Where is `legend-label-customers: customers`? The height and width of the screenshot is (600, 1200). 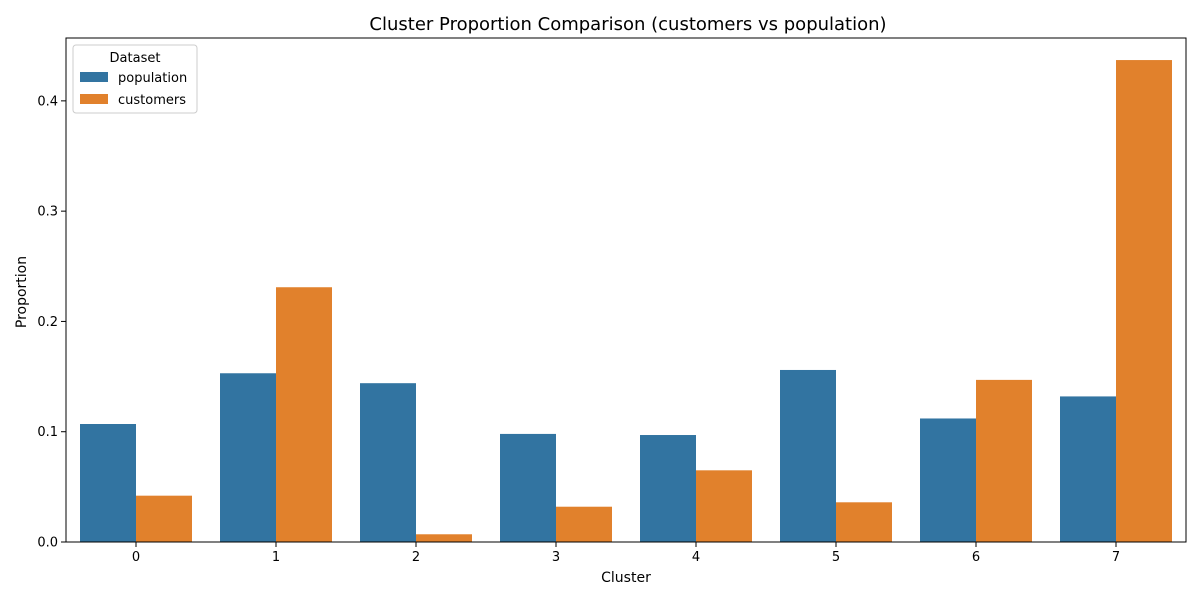
legend-label-customers: customers is located at coordinates (152, 100).